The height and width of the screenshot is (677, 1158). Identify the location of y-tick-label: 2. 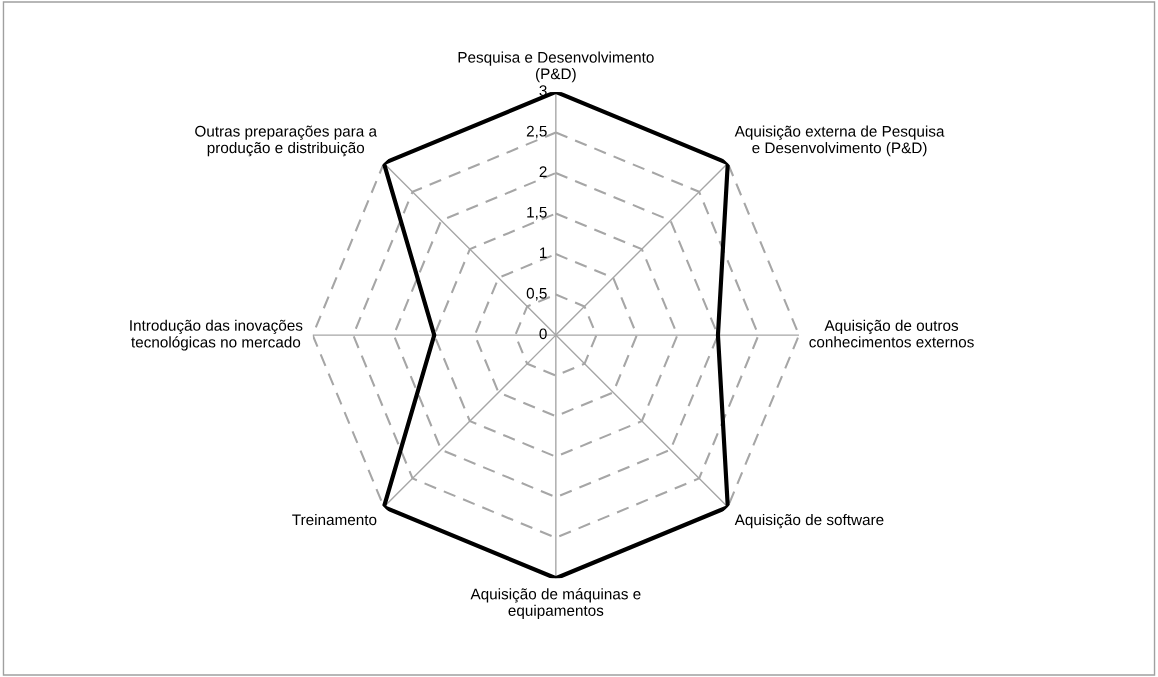
(543, 171).